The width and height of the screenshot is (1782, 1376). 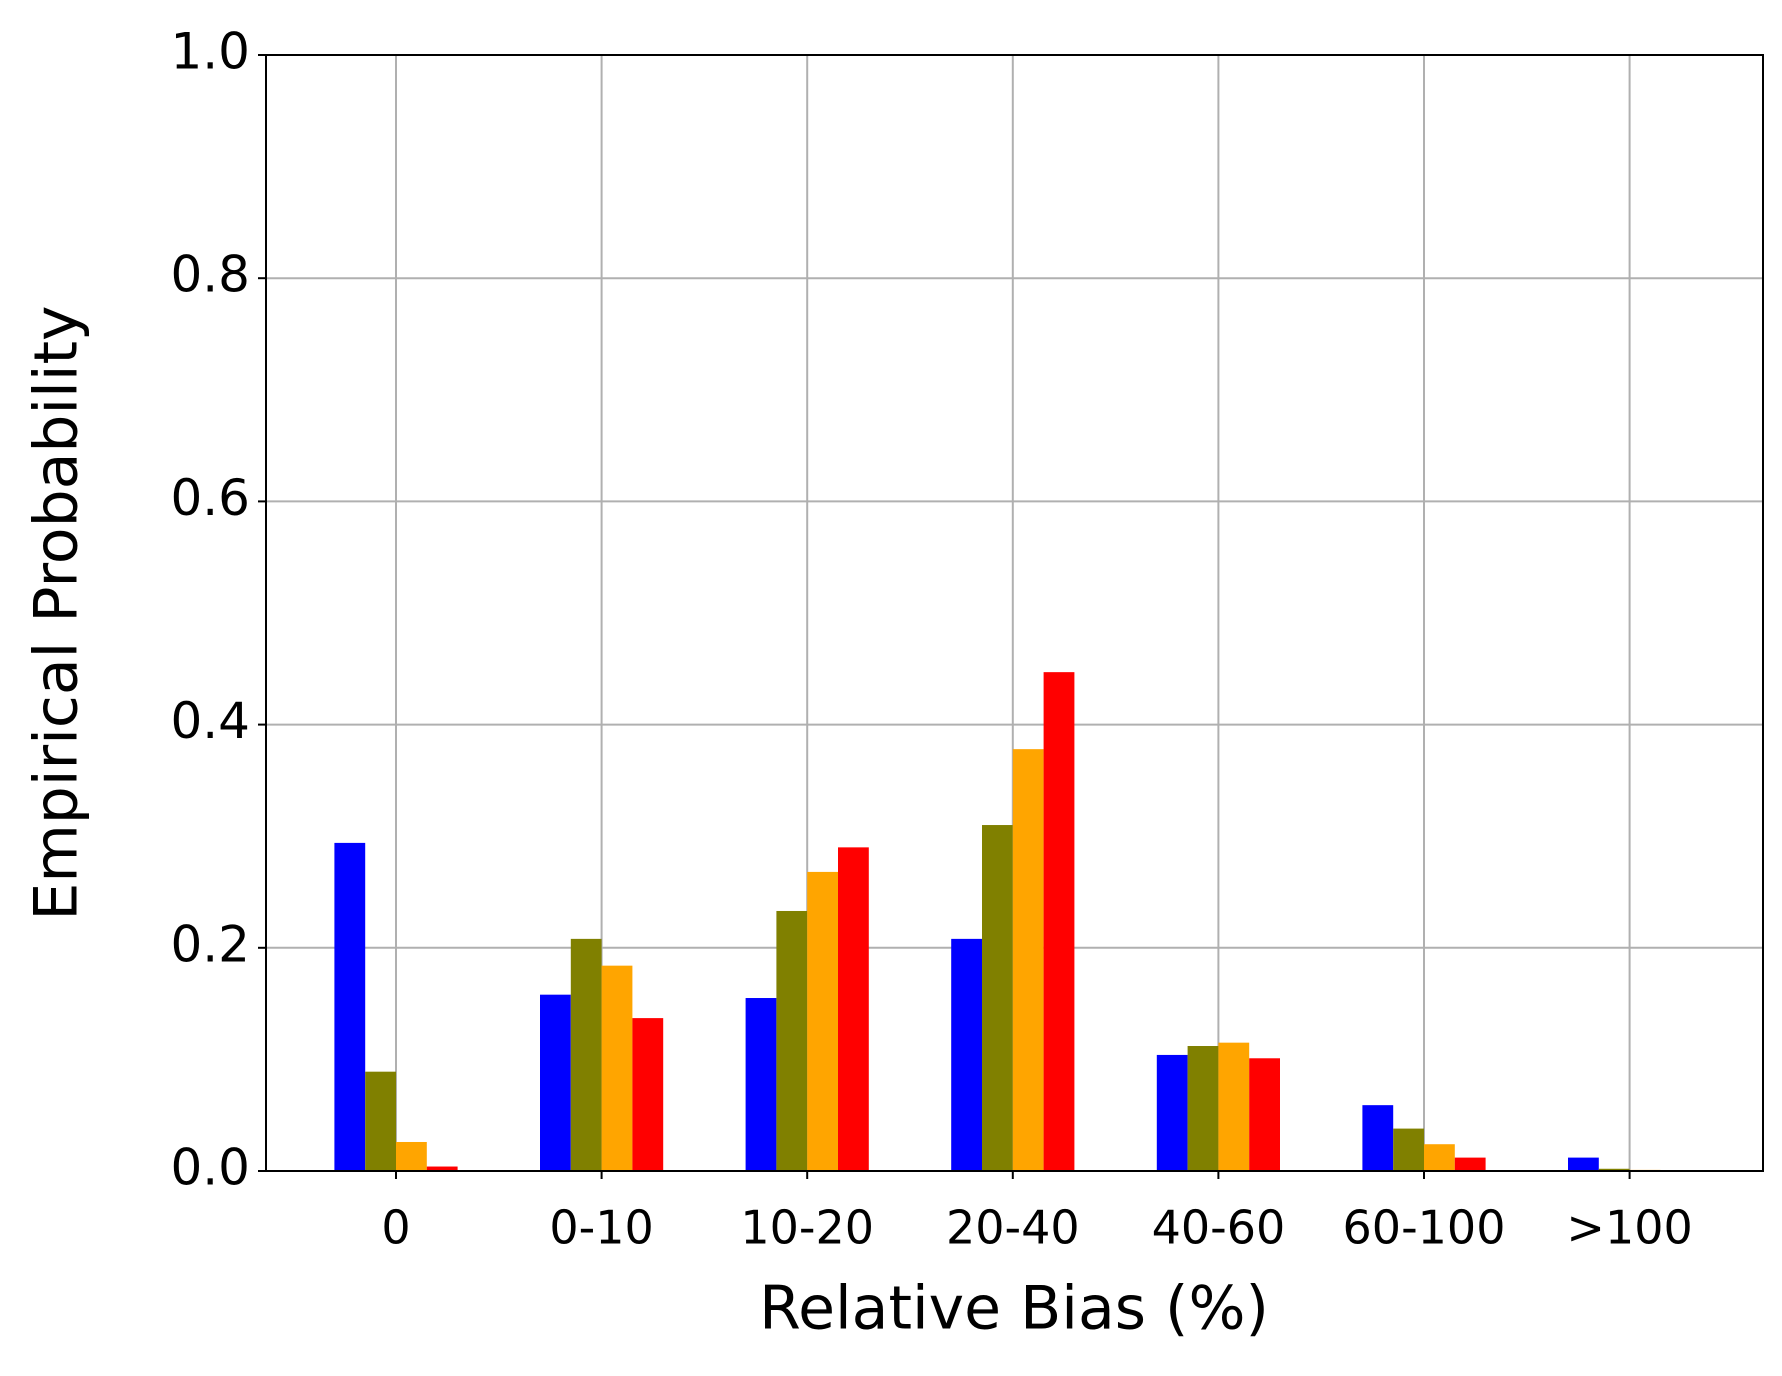 What do you see at coordinates (807, 1228) in the screenshot?
I see `x-tick-label: 10-20` at bounding box center [807, 1228].